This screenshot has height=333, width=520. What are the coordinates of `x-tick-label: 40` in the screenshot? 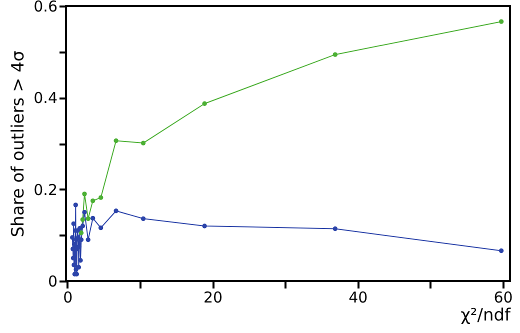 It's located at (358, 297).